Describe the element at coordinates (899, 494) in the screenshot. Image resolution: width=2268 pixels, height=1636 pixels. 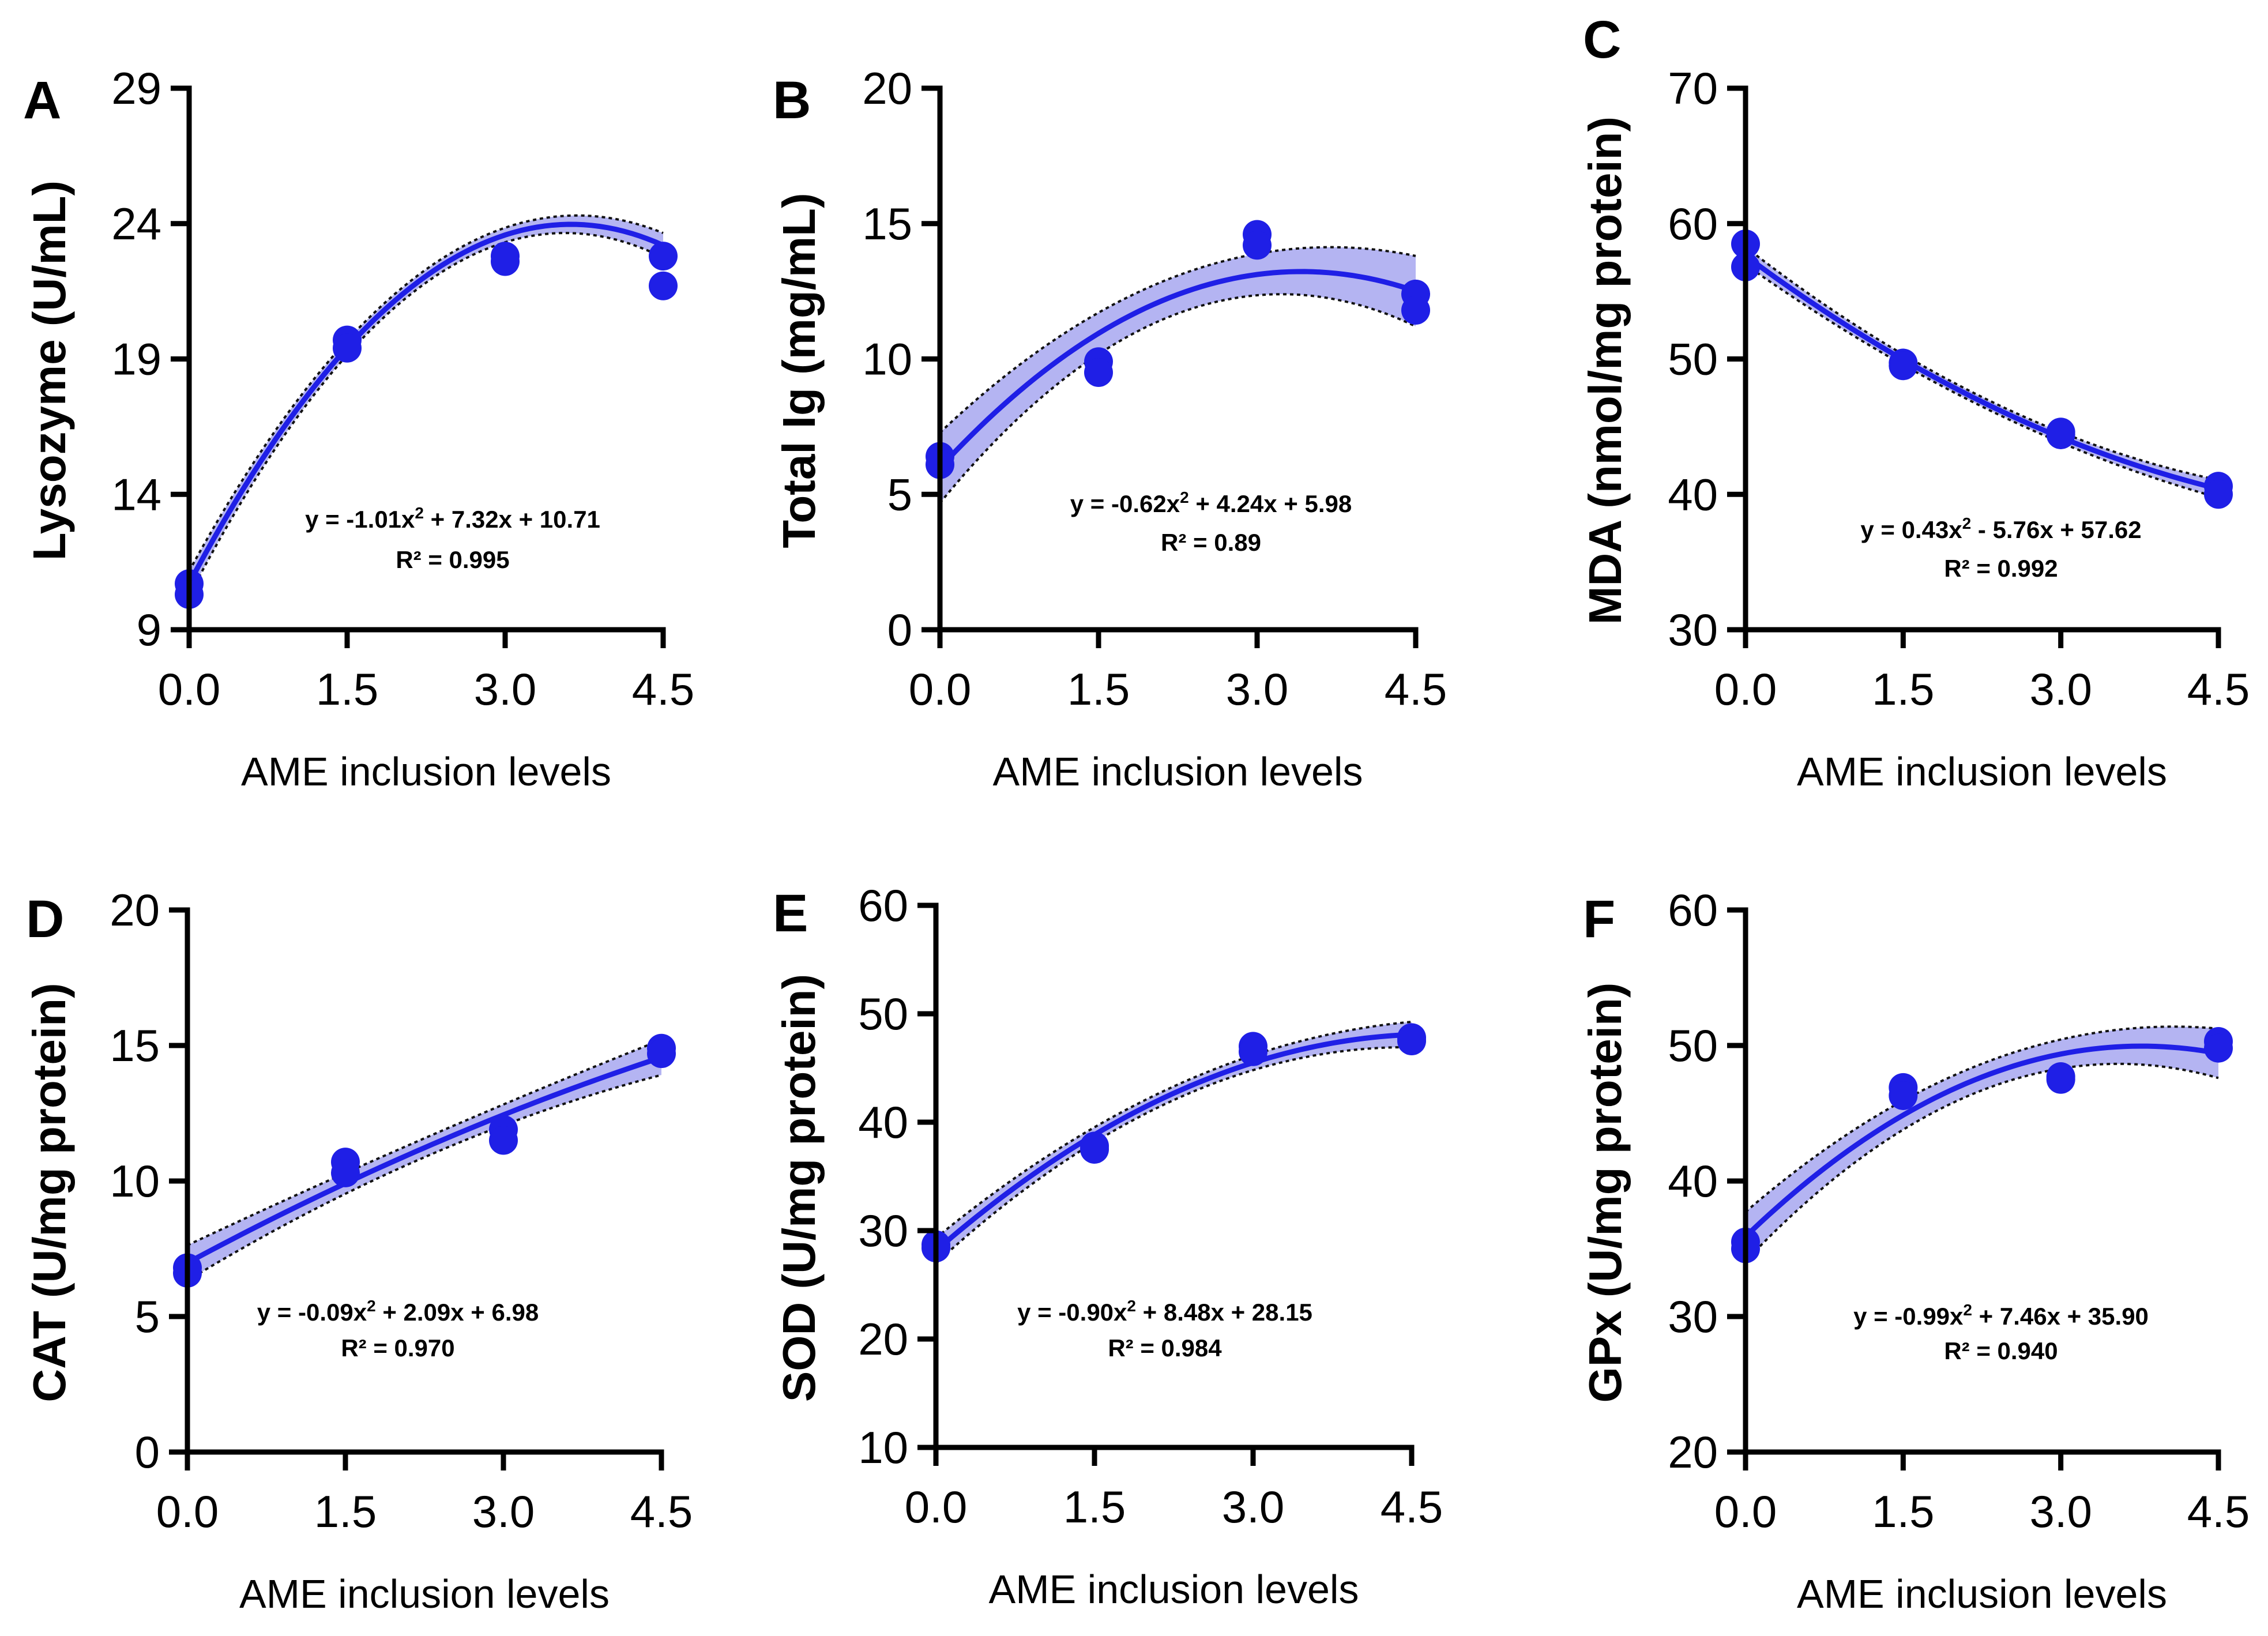
I see `y-tick-label: 5` at that location.